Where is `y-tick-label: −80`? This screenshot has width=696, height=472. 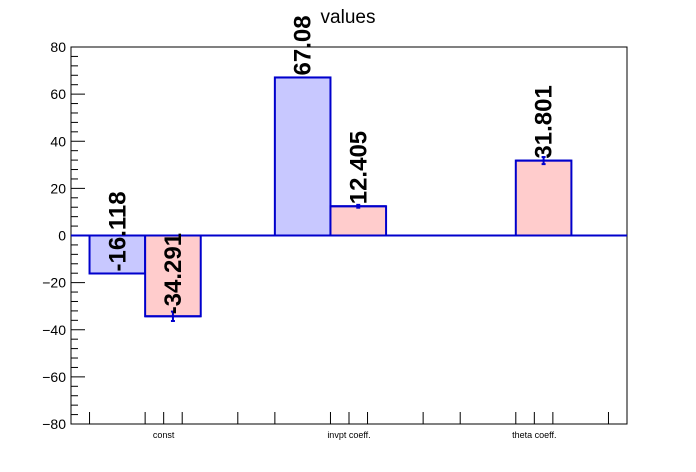
y-tick-label: −80 is located at coordinates (54, 424).